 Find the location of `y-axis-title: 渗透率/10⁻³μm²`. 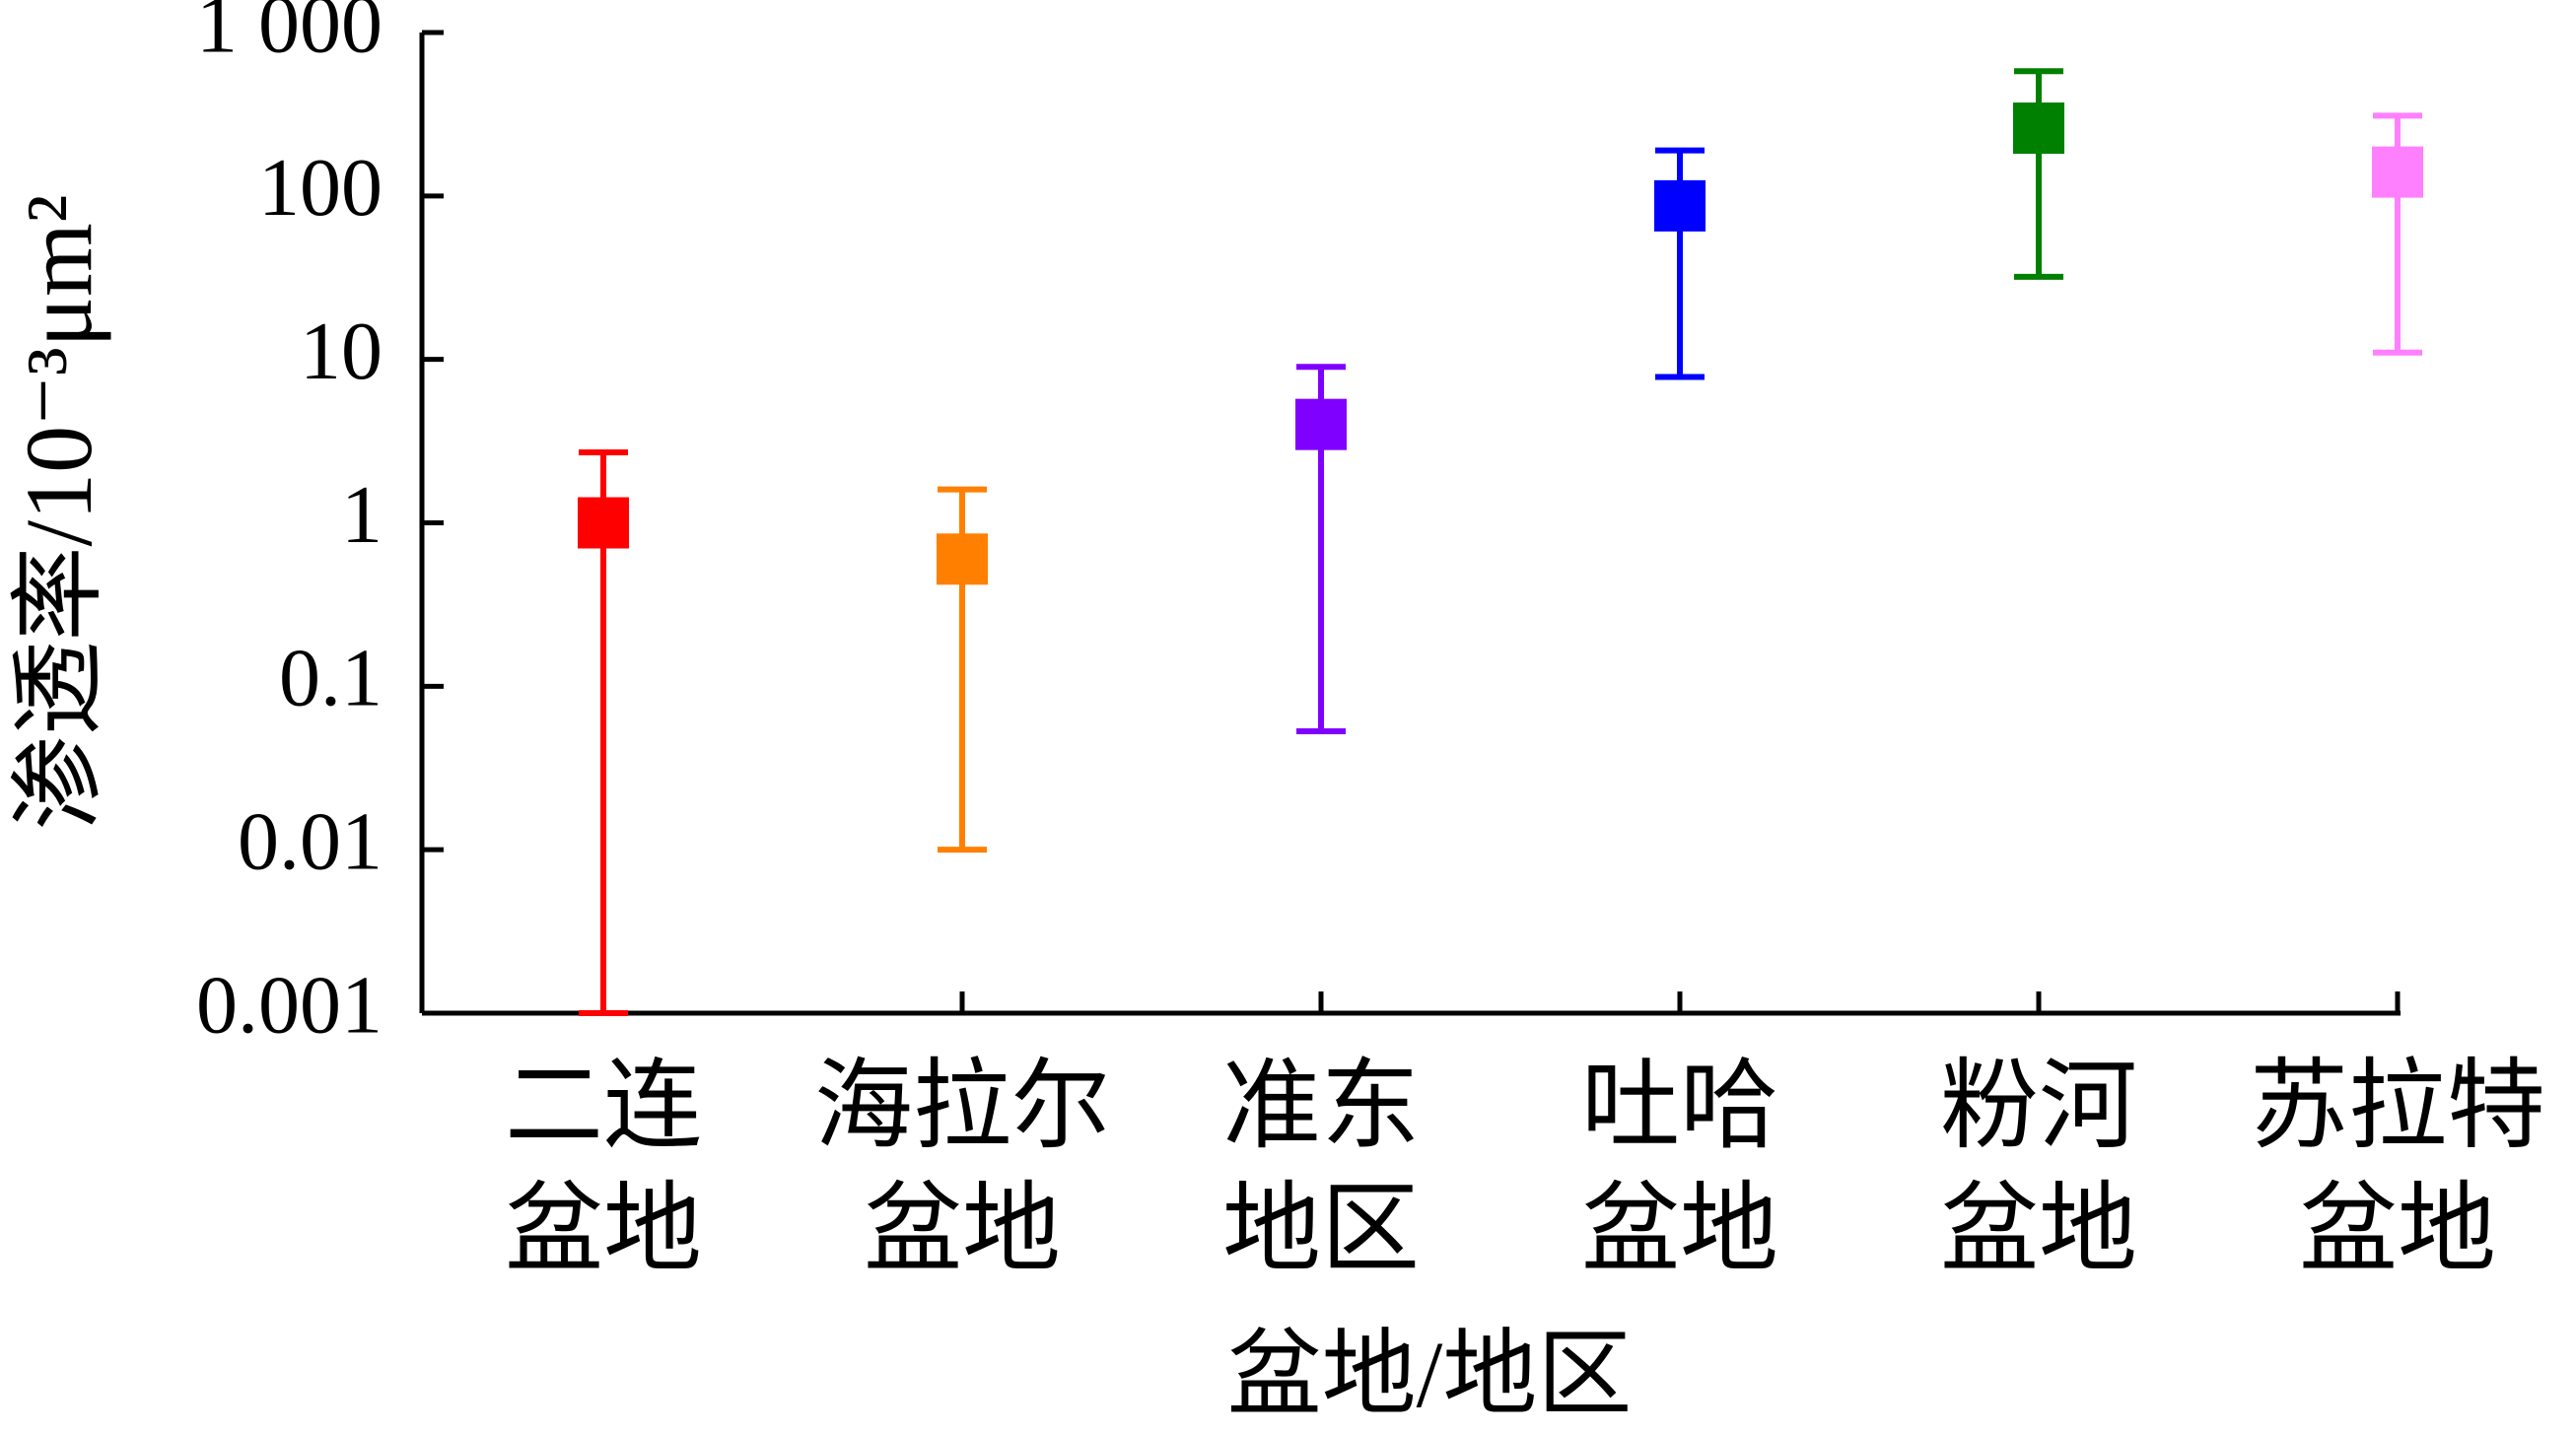

y-axis-title: 渗透率/10⁻³μm² is located at coordinates (59, 512).